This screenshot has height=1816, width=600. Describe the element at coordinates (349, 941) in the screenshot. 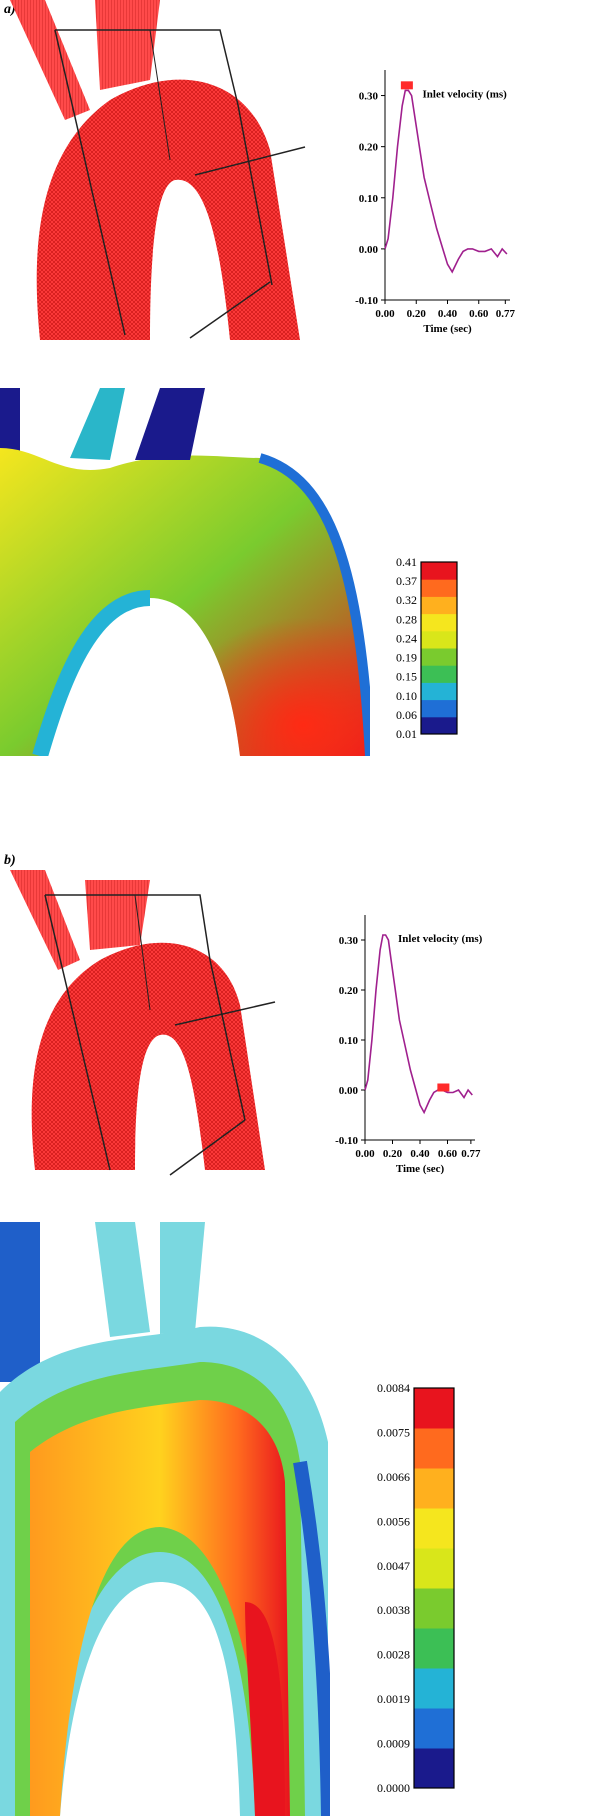

I see `panel-b-chart-y-tick-label: 0.30` at that location.